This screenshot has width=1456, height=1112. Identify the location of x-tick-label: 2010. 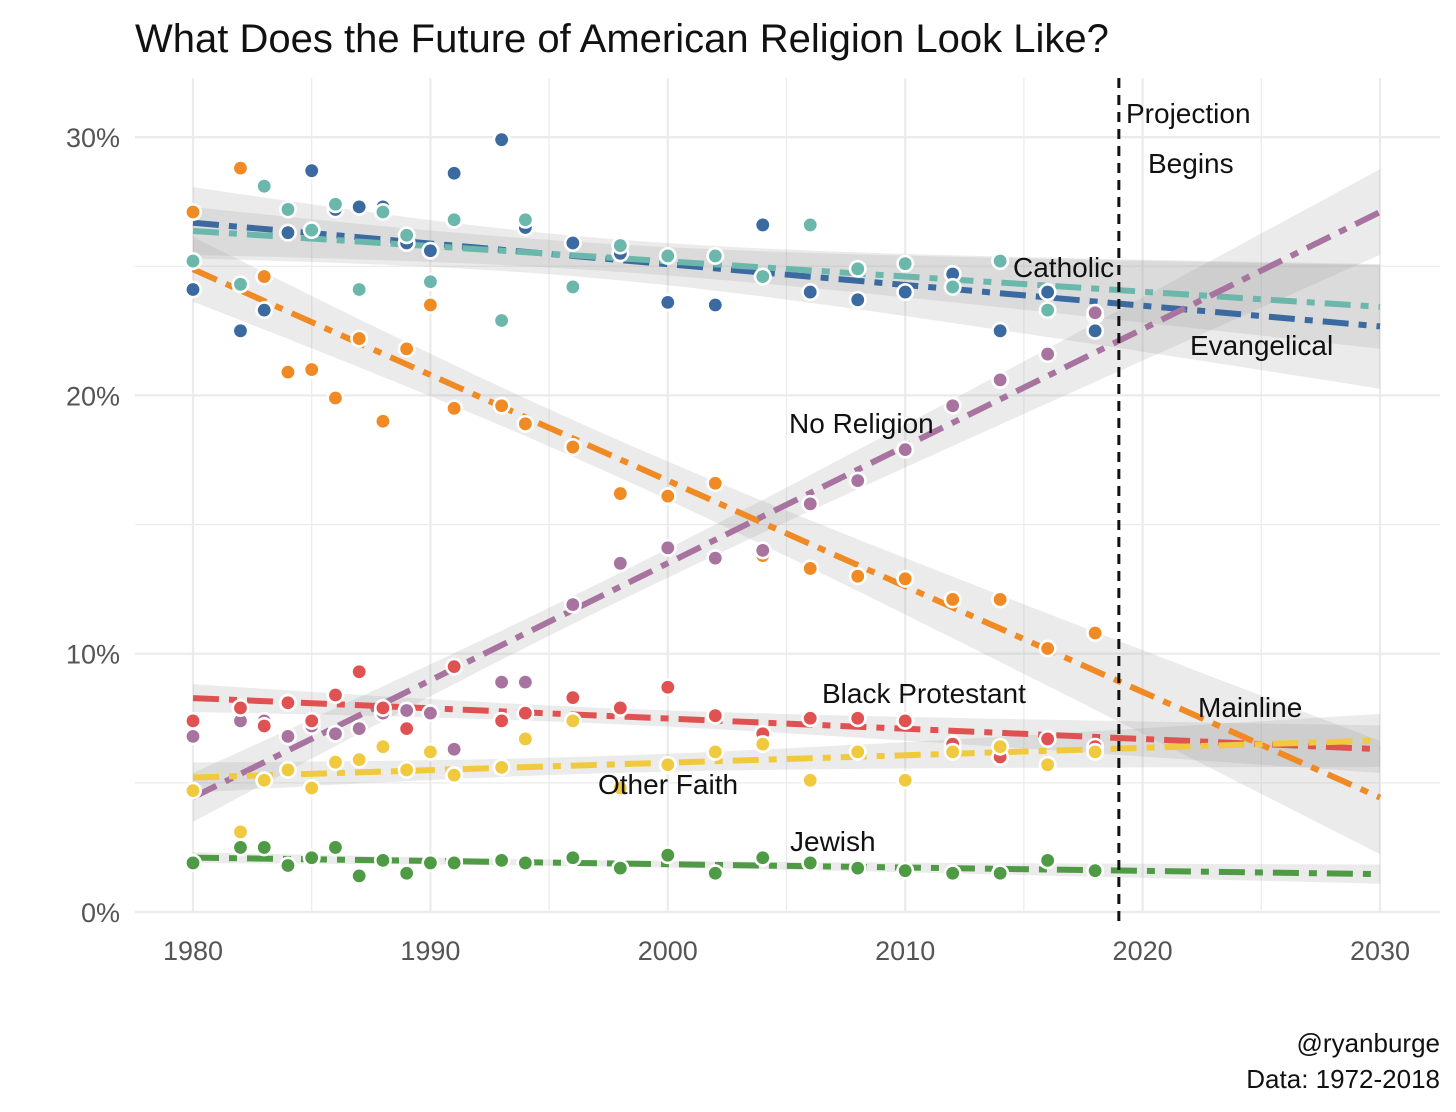
(905, 951).